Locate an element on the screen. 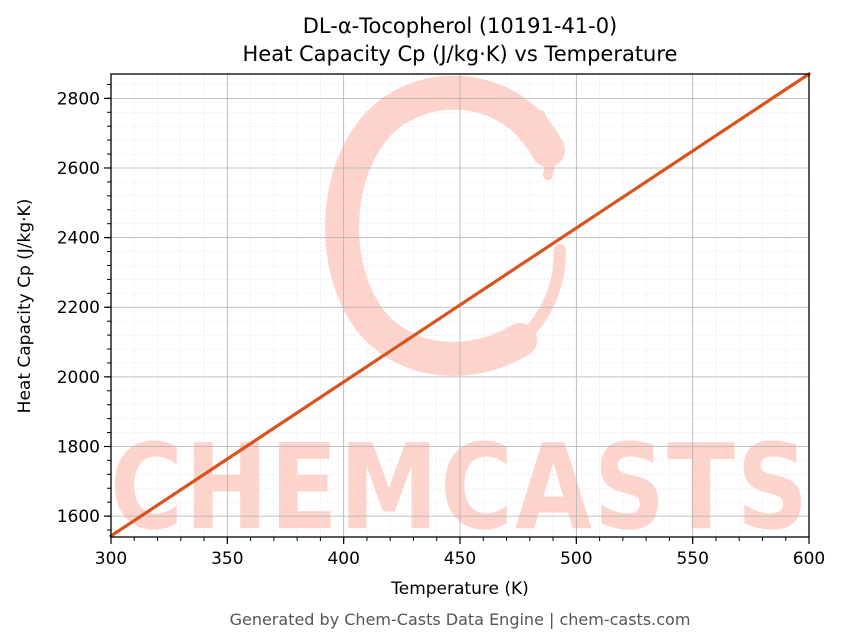 This screenshot has width=843, height=644. x-axis-label: Temperature (K) is located at coordinates (459, 589).